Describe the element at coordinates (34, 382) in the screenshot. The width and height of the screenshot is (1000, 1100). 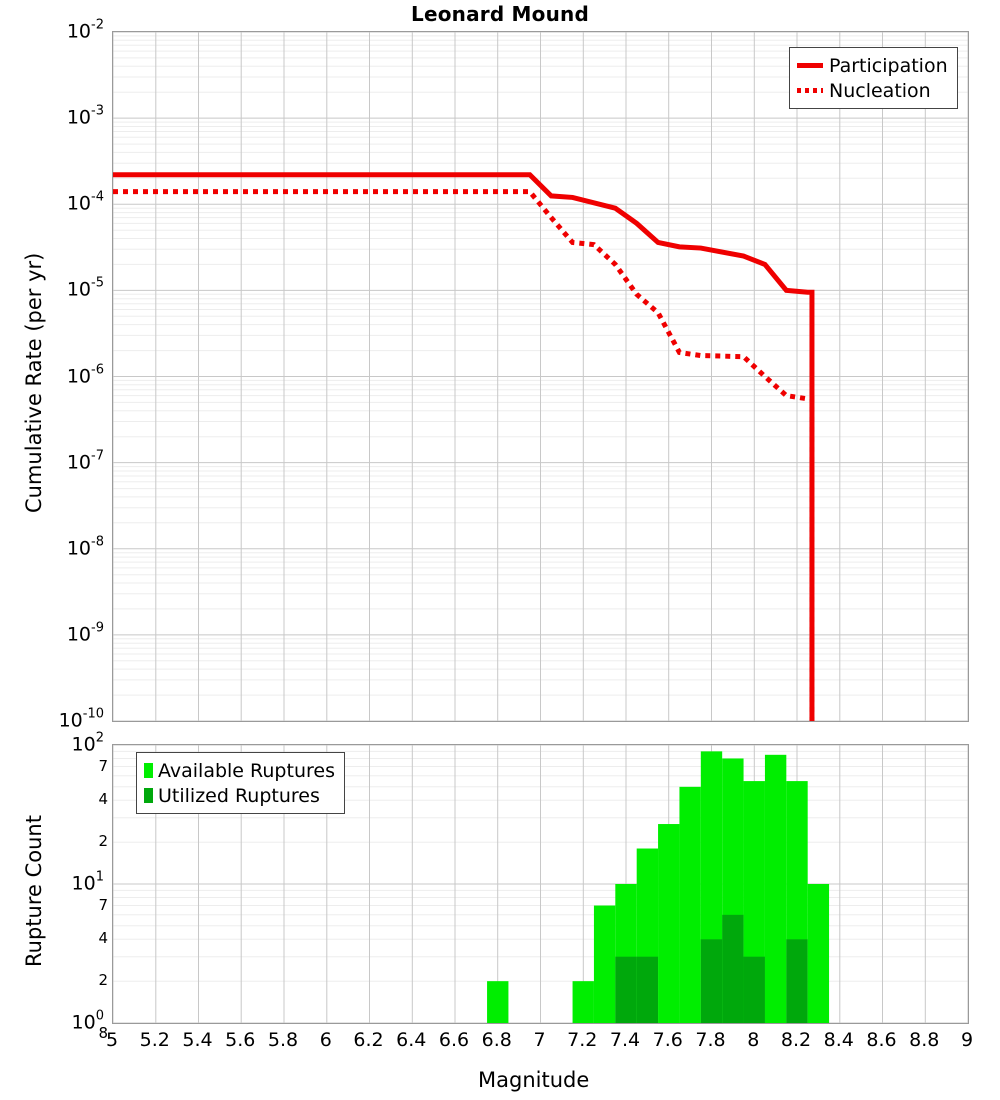
I see `top-y-axis-title: Cumulative Rate (per yr)` at that location.